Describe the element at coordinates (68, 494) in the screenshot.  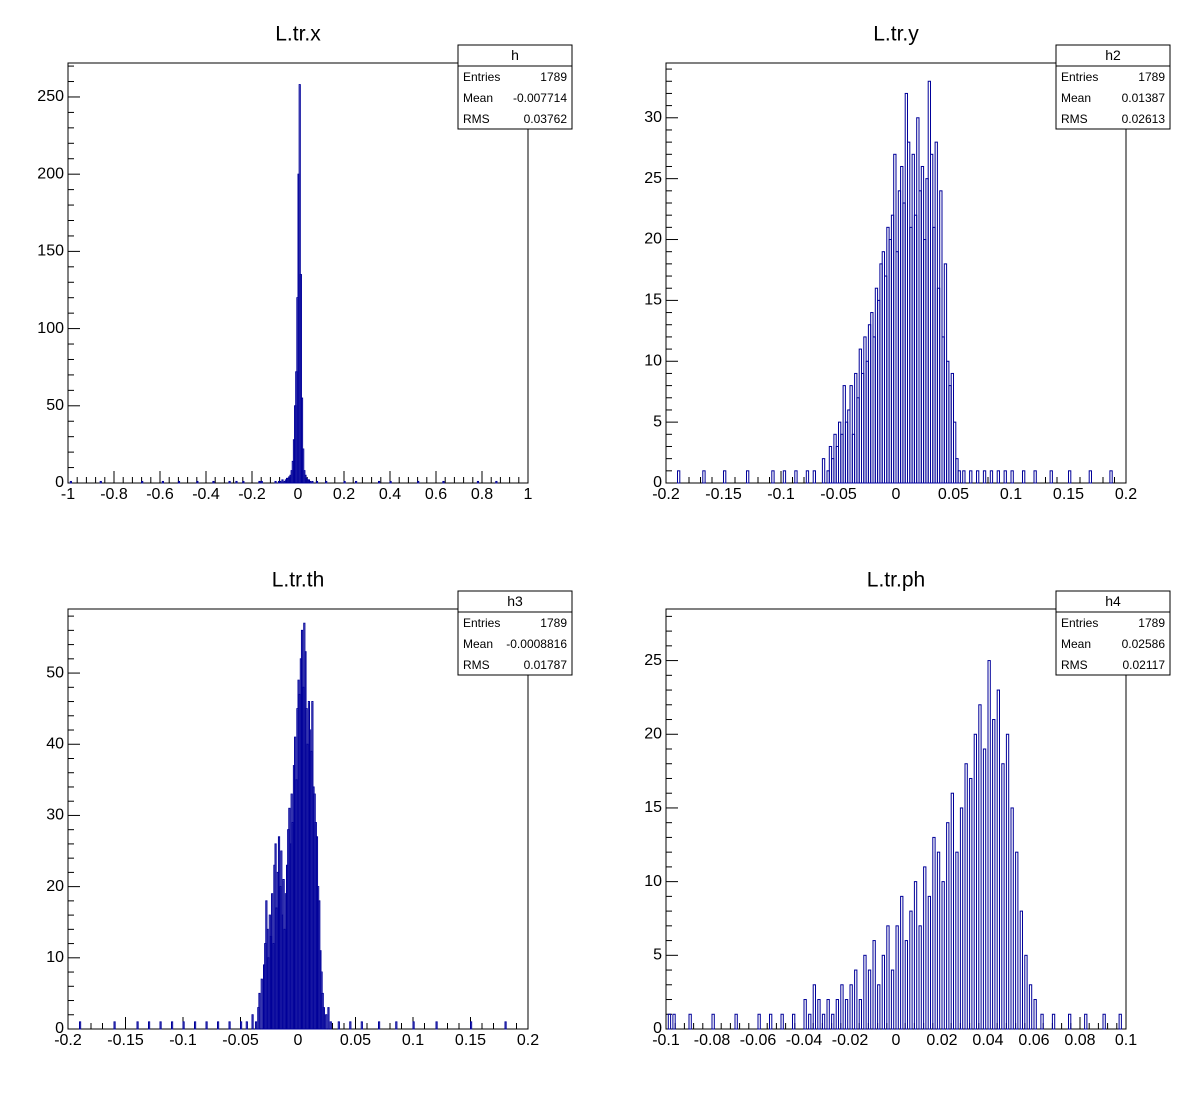
I see `x-tick-label: -1` at that location.